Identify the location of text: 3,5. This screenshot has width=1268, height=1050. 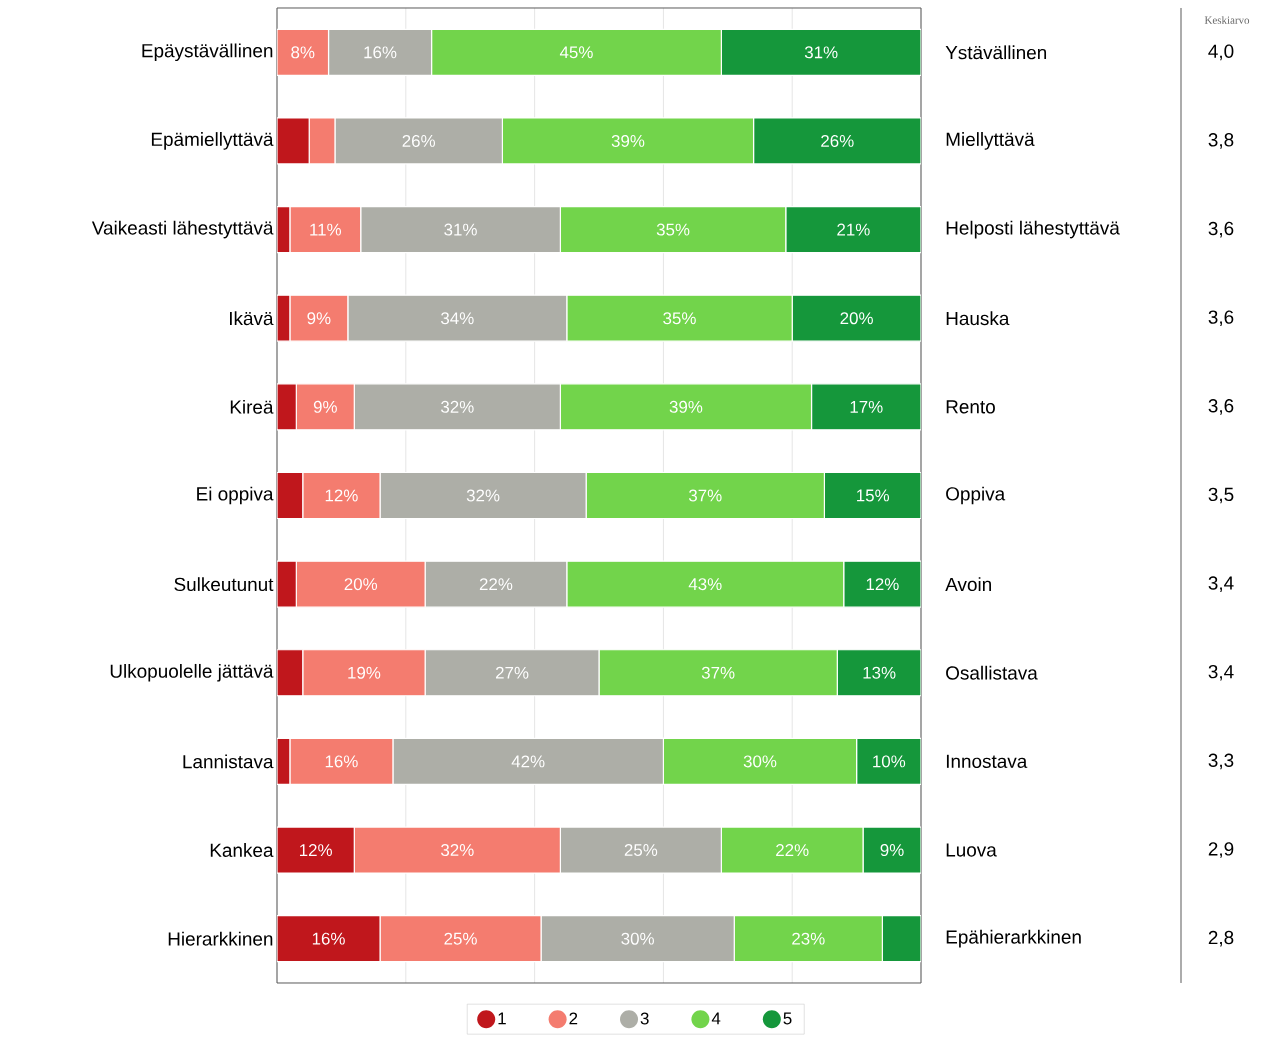
(1221, 495).